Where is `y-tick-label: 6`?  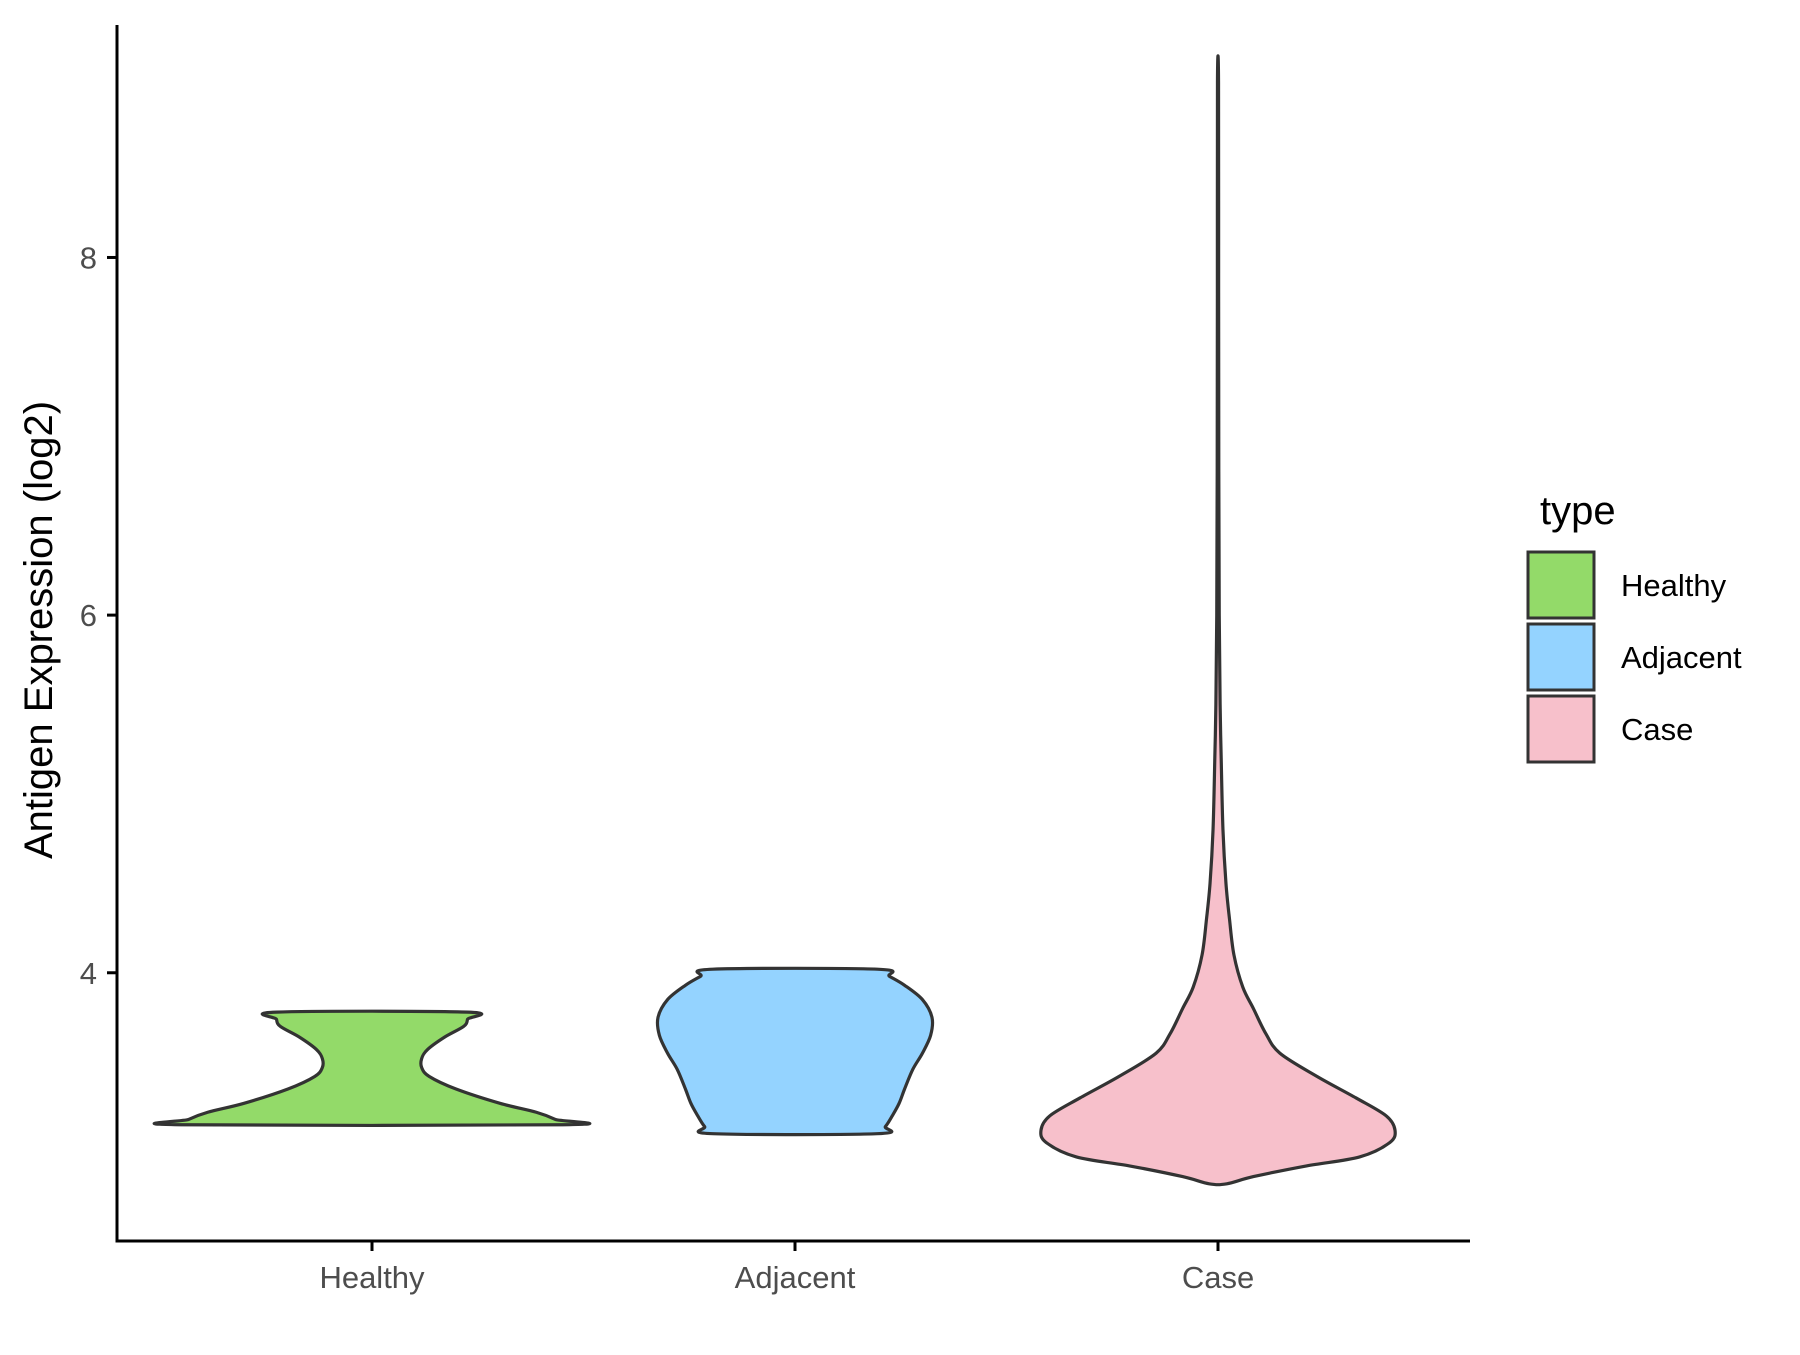 y-tick-label: 6 is located at coordinates (88, 615).